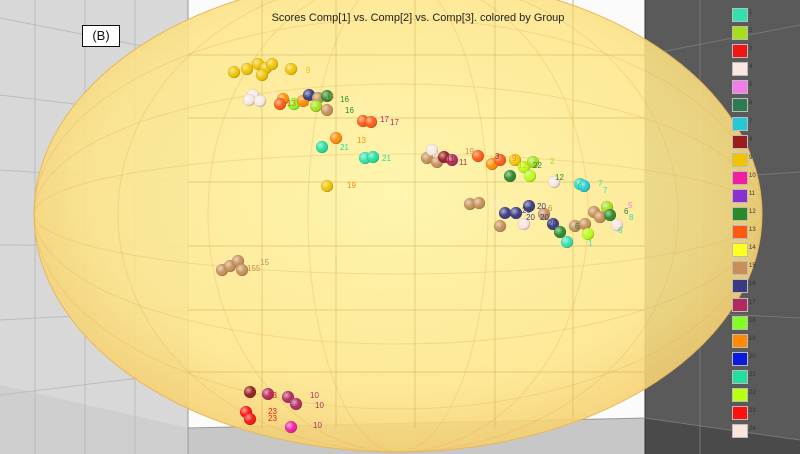  What do you see at coordinates (537, 165) in the screenshot?
I see `point-label: 22` at bounding box center [537, 165].